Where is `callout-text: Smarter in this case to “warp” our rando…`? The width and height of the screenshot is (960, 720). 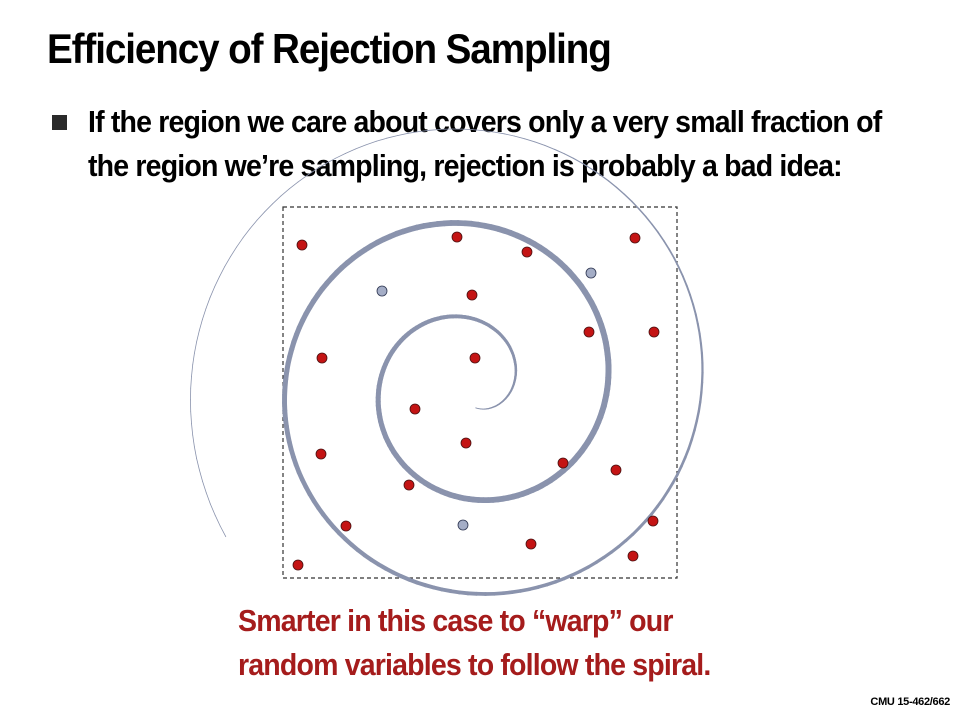
callout-text: Smarter in this case to “warp” our rando… is located at coordinates (514, 643).